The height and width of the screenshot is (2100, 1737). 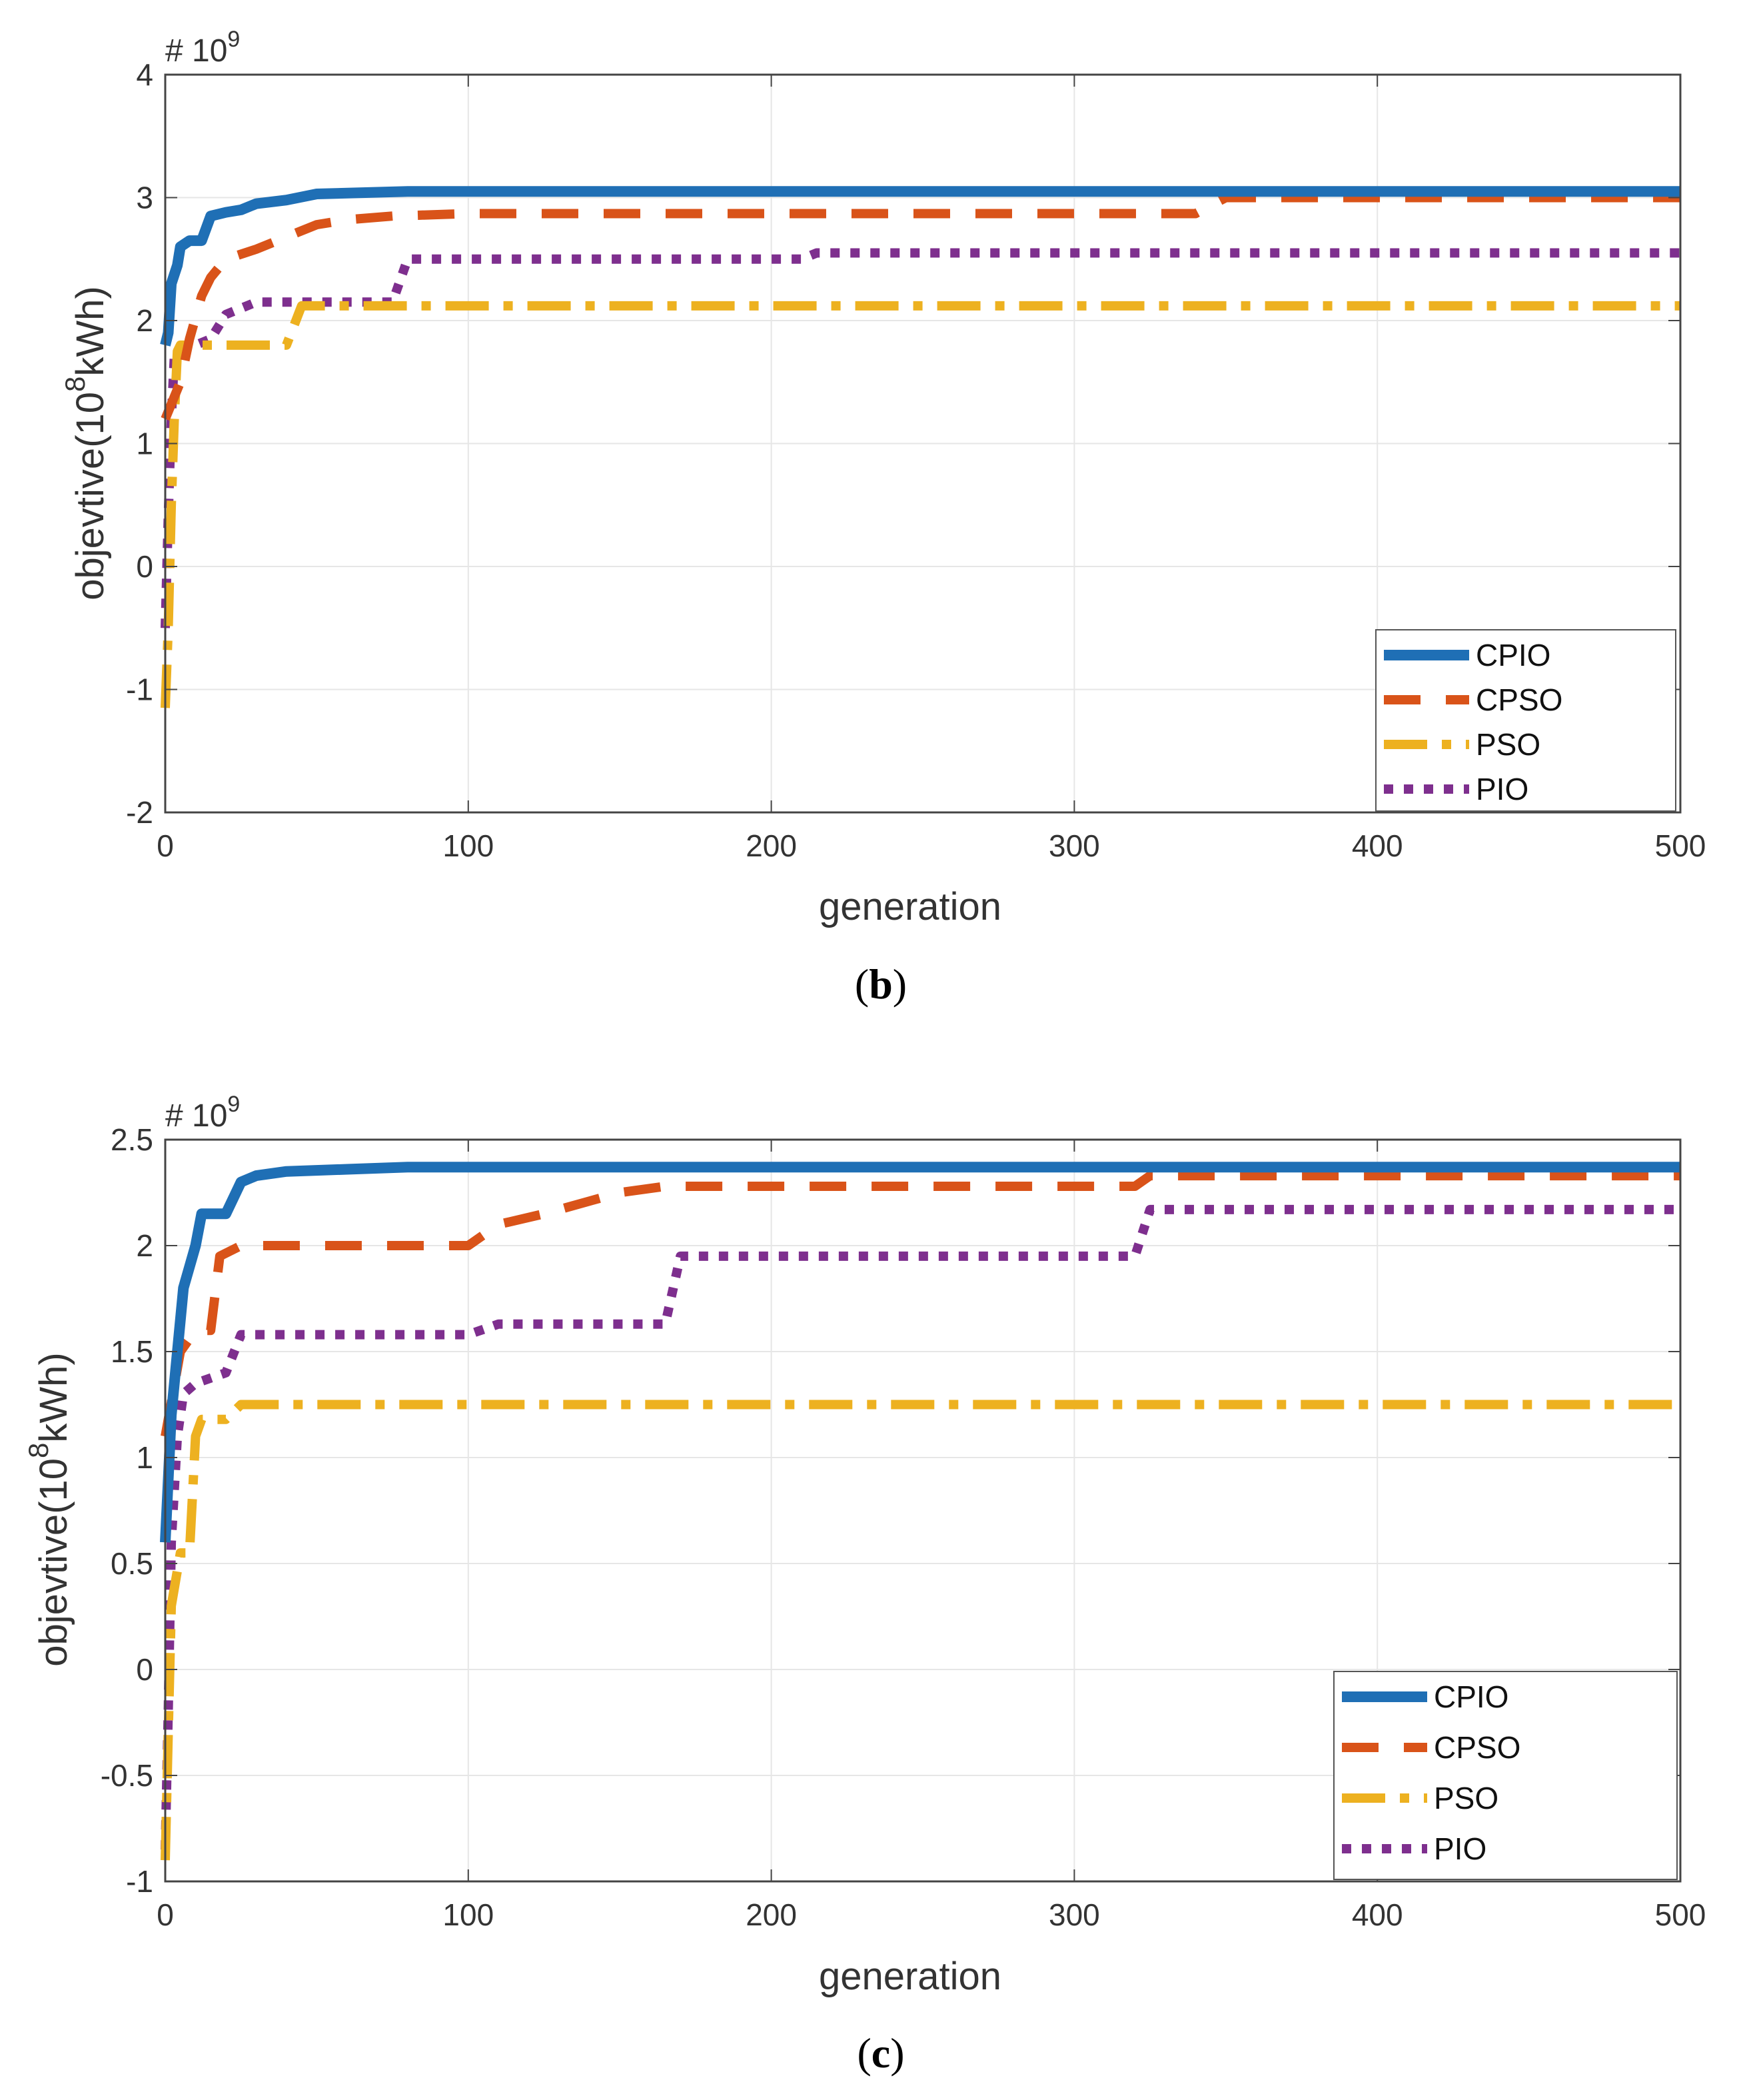 What do you see at coordinates (920, 1304) in the screenshot?
I see `series-line-cpso` at bounding box center [920, 1304].